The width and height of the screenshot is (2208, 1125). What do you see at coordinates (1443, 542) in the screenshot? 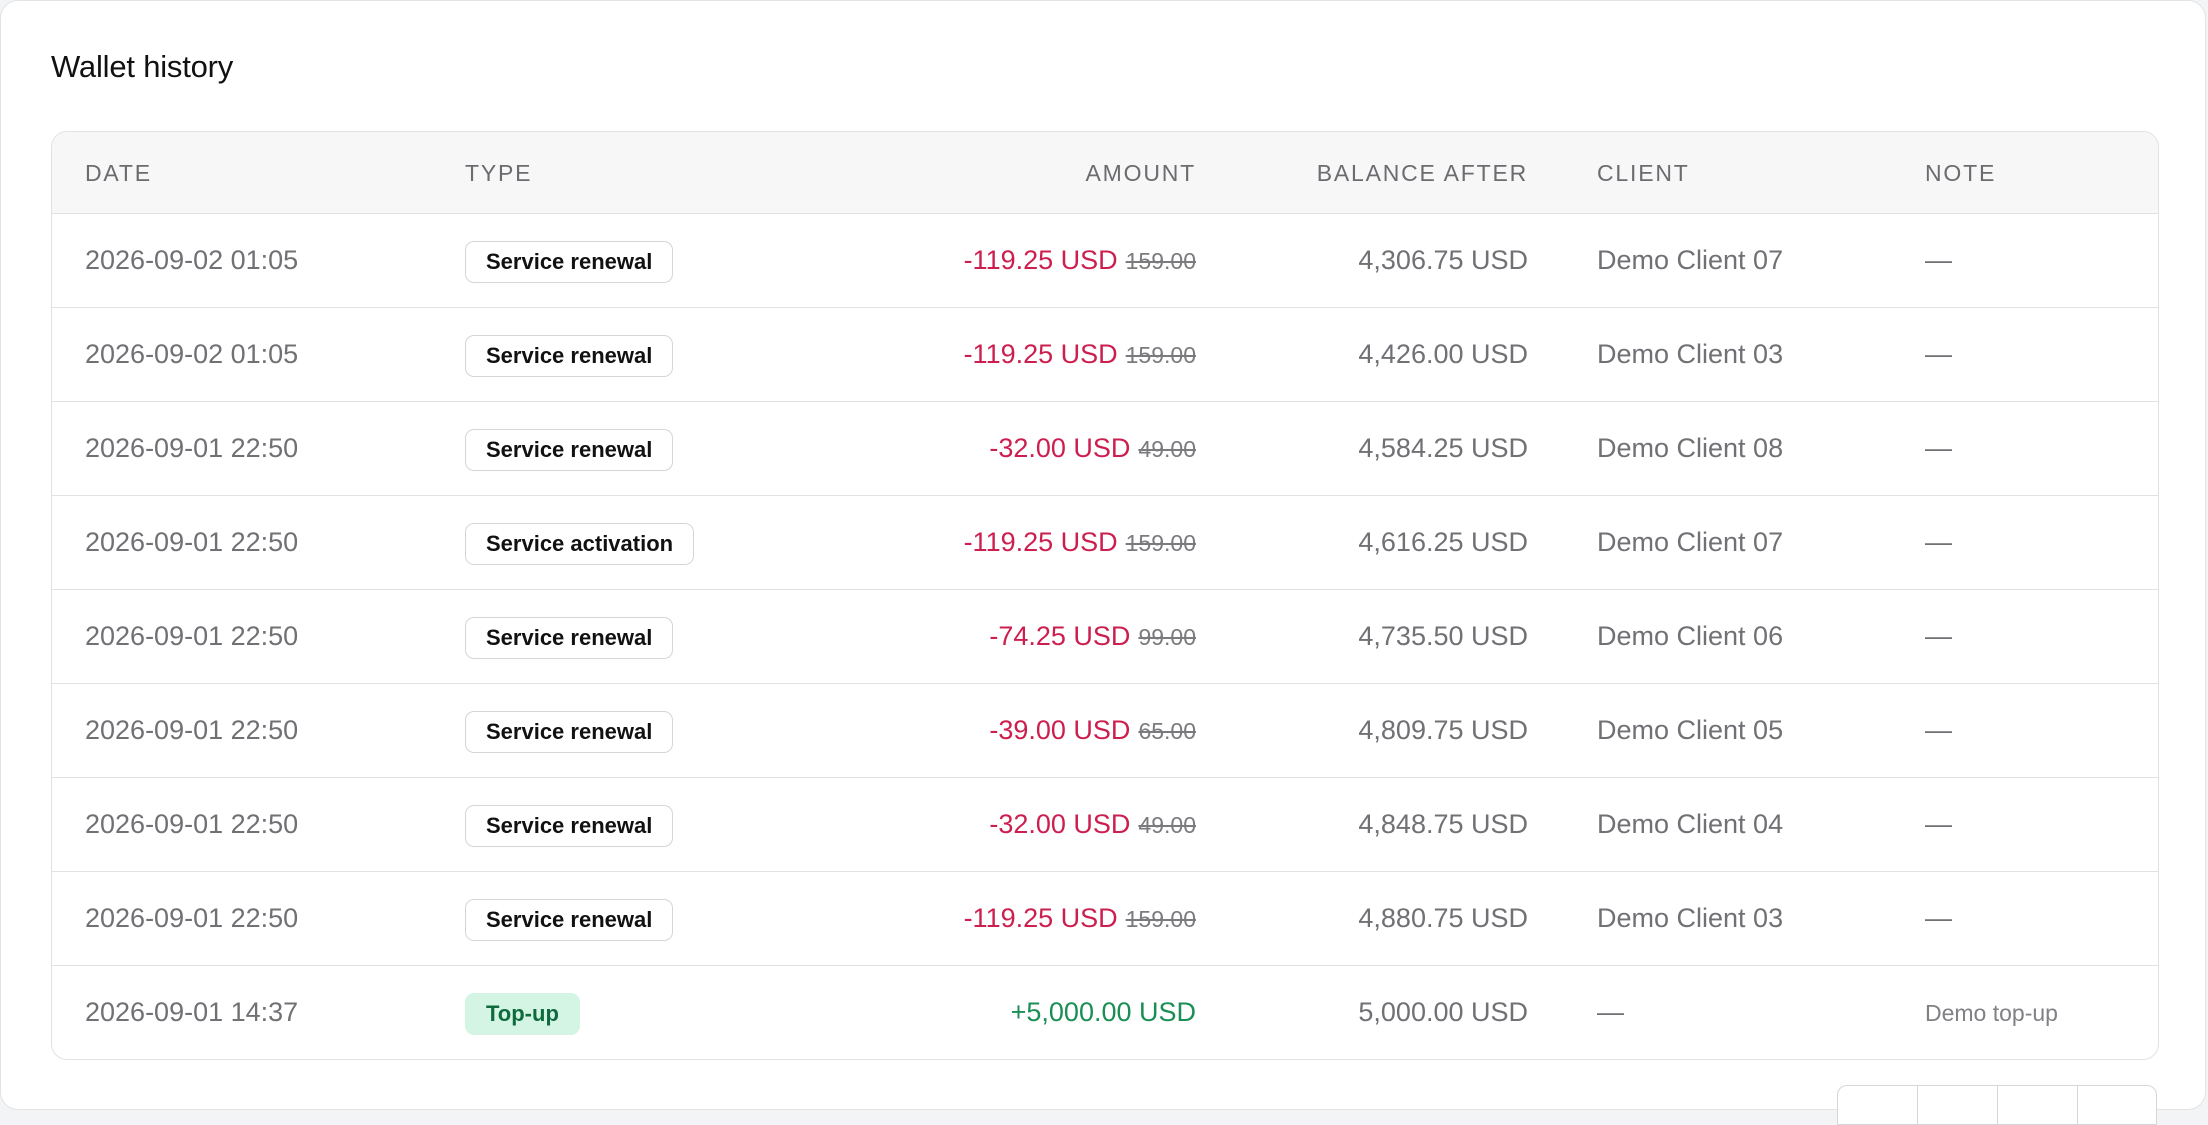
I see `row-balance-after: 4,616.25 USD` at bounding box center [1443, 542].